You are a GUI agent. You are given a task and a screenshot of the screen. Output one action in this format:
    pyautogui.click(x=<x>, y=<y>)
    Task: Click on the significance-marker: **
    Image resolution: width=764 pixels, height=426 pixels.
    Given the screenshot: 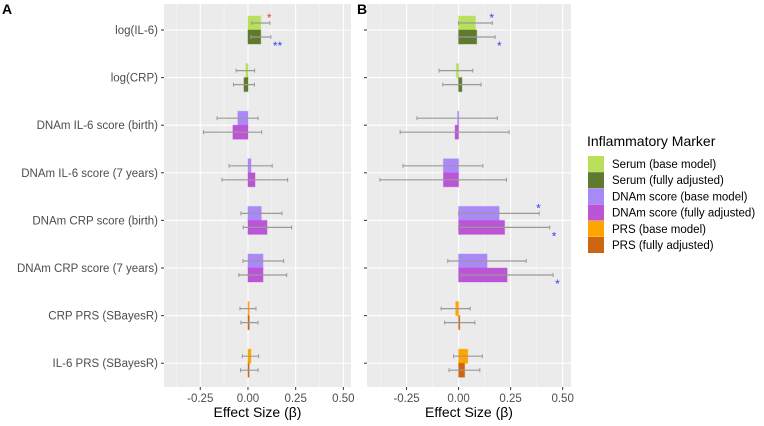 What is the action you would take?
    pyautogui.click(x=278, y=46)
    